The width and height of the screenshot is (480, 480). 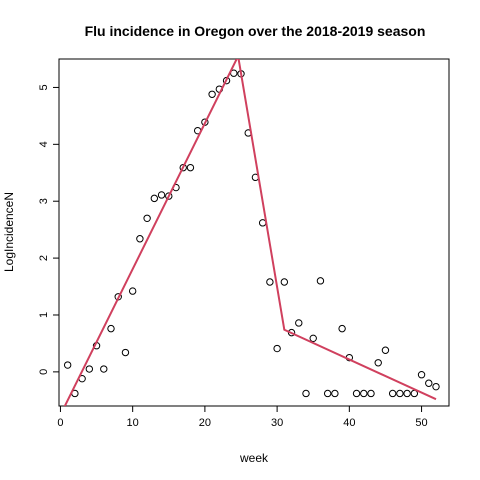 I want to click on x-axis-label: week, so click(x=254, y=458).